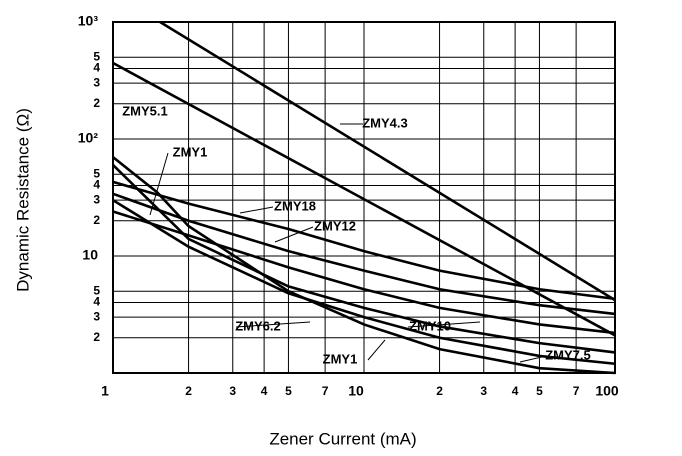 Image resolution: width=682 pixels, height=456 pixels. I want to click on series-label: ZMY7.5, so click(568, 354).